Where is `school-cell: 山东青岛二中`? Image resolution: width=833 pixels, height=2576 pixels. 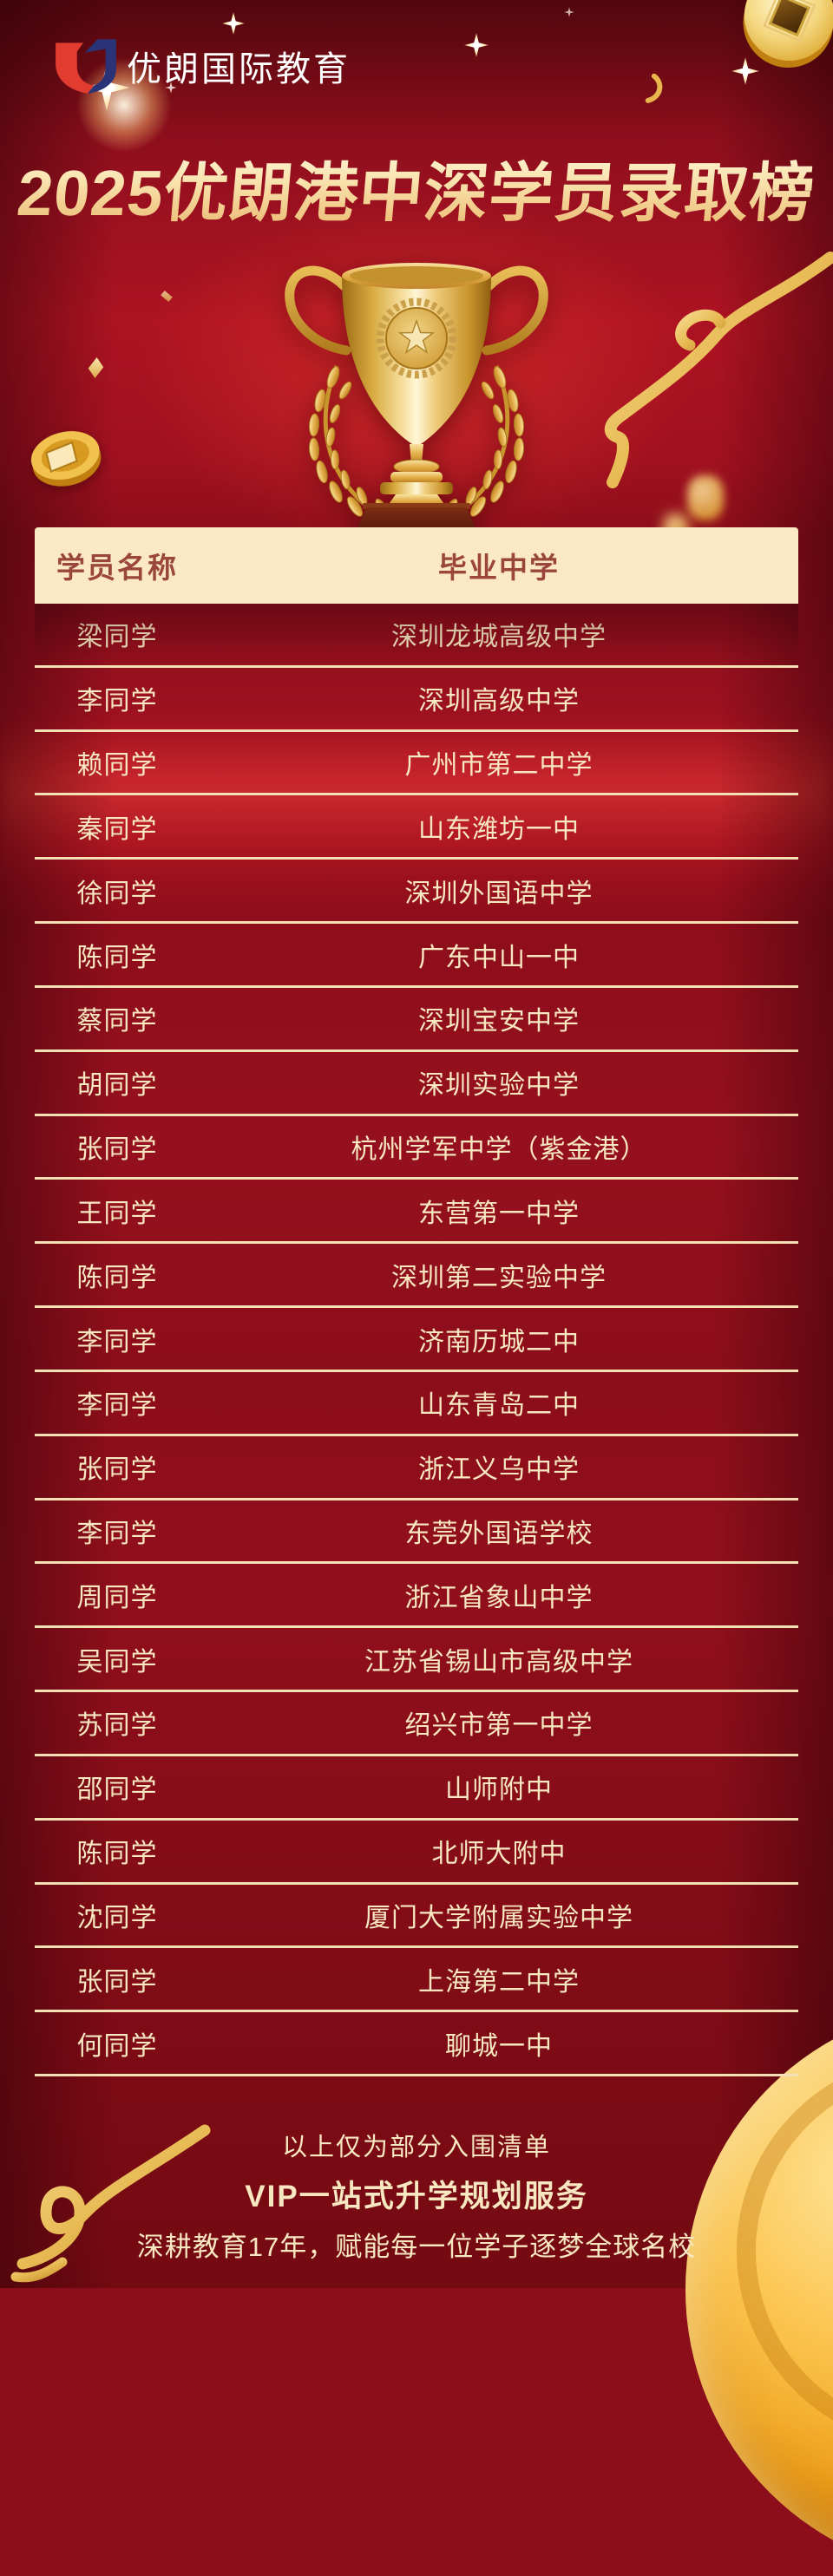 school-cell: 山东青岛二中 is located at coordinates (499, 1406).